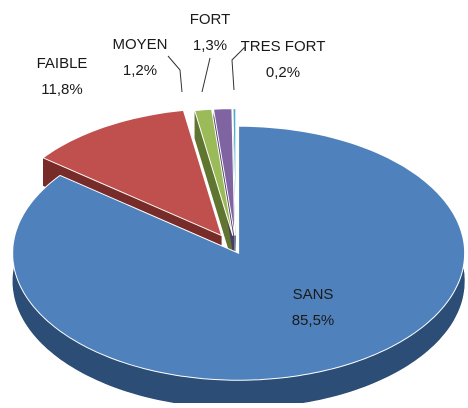  Describe the element at coordinates (313, 320) in the screenshot. I see `value-label: 85,5%` at that location.